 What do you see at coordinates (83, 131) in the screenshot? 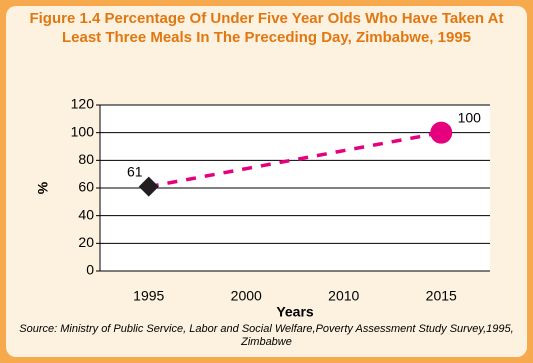
I see `y-tick-label: 100` at bounding box center [83, 131].